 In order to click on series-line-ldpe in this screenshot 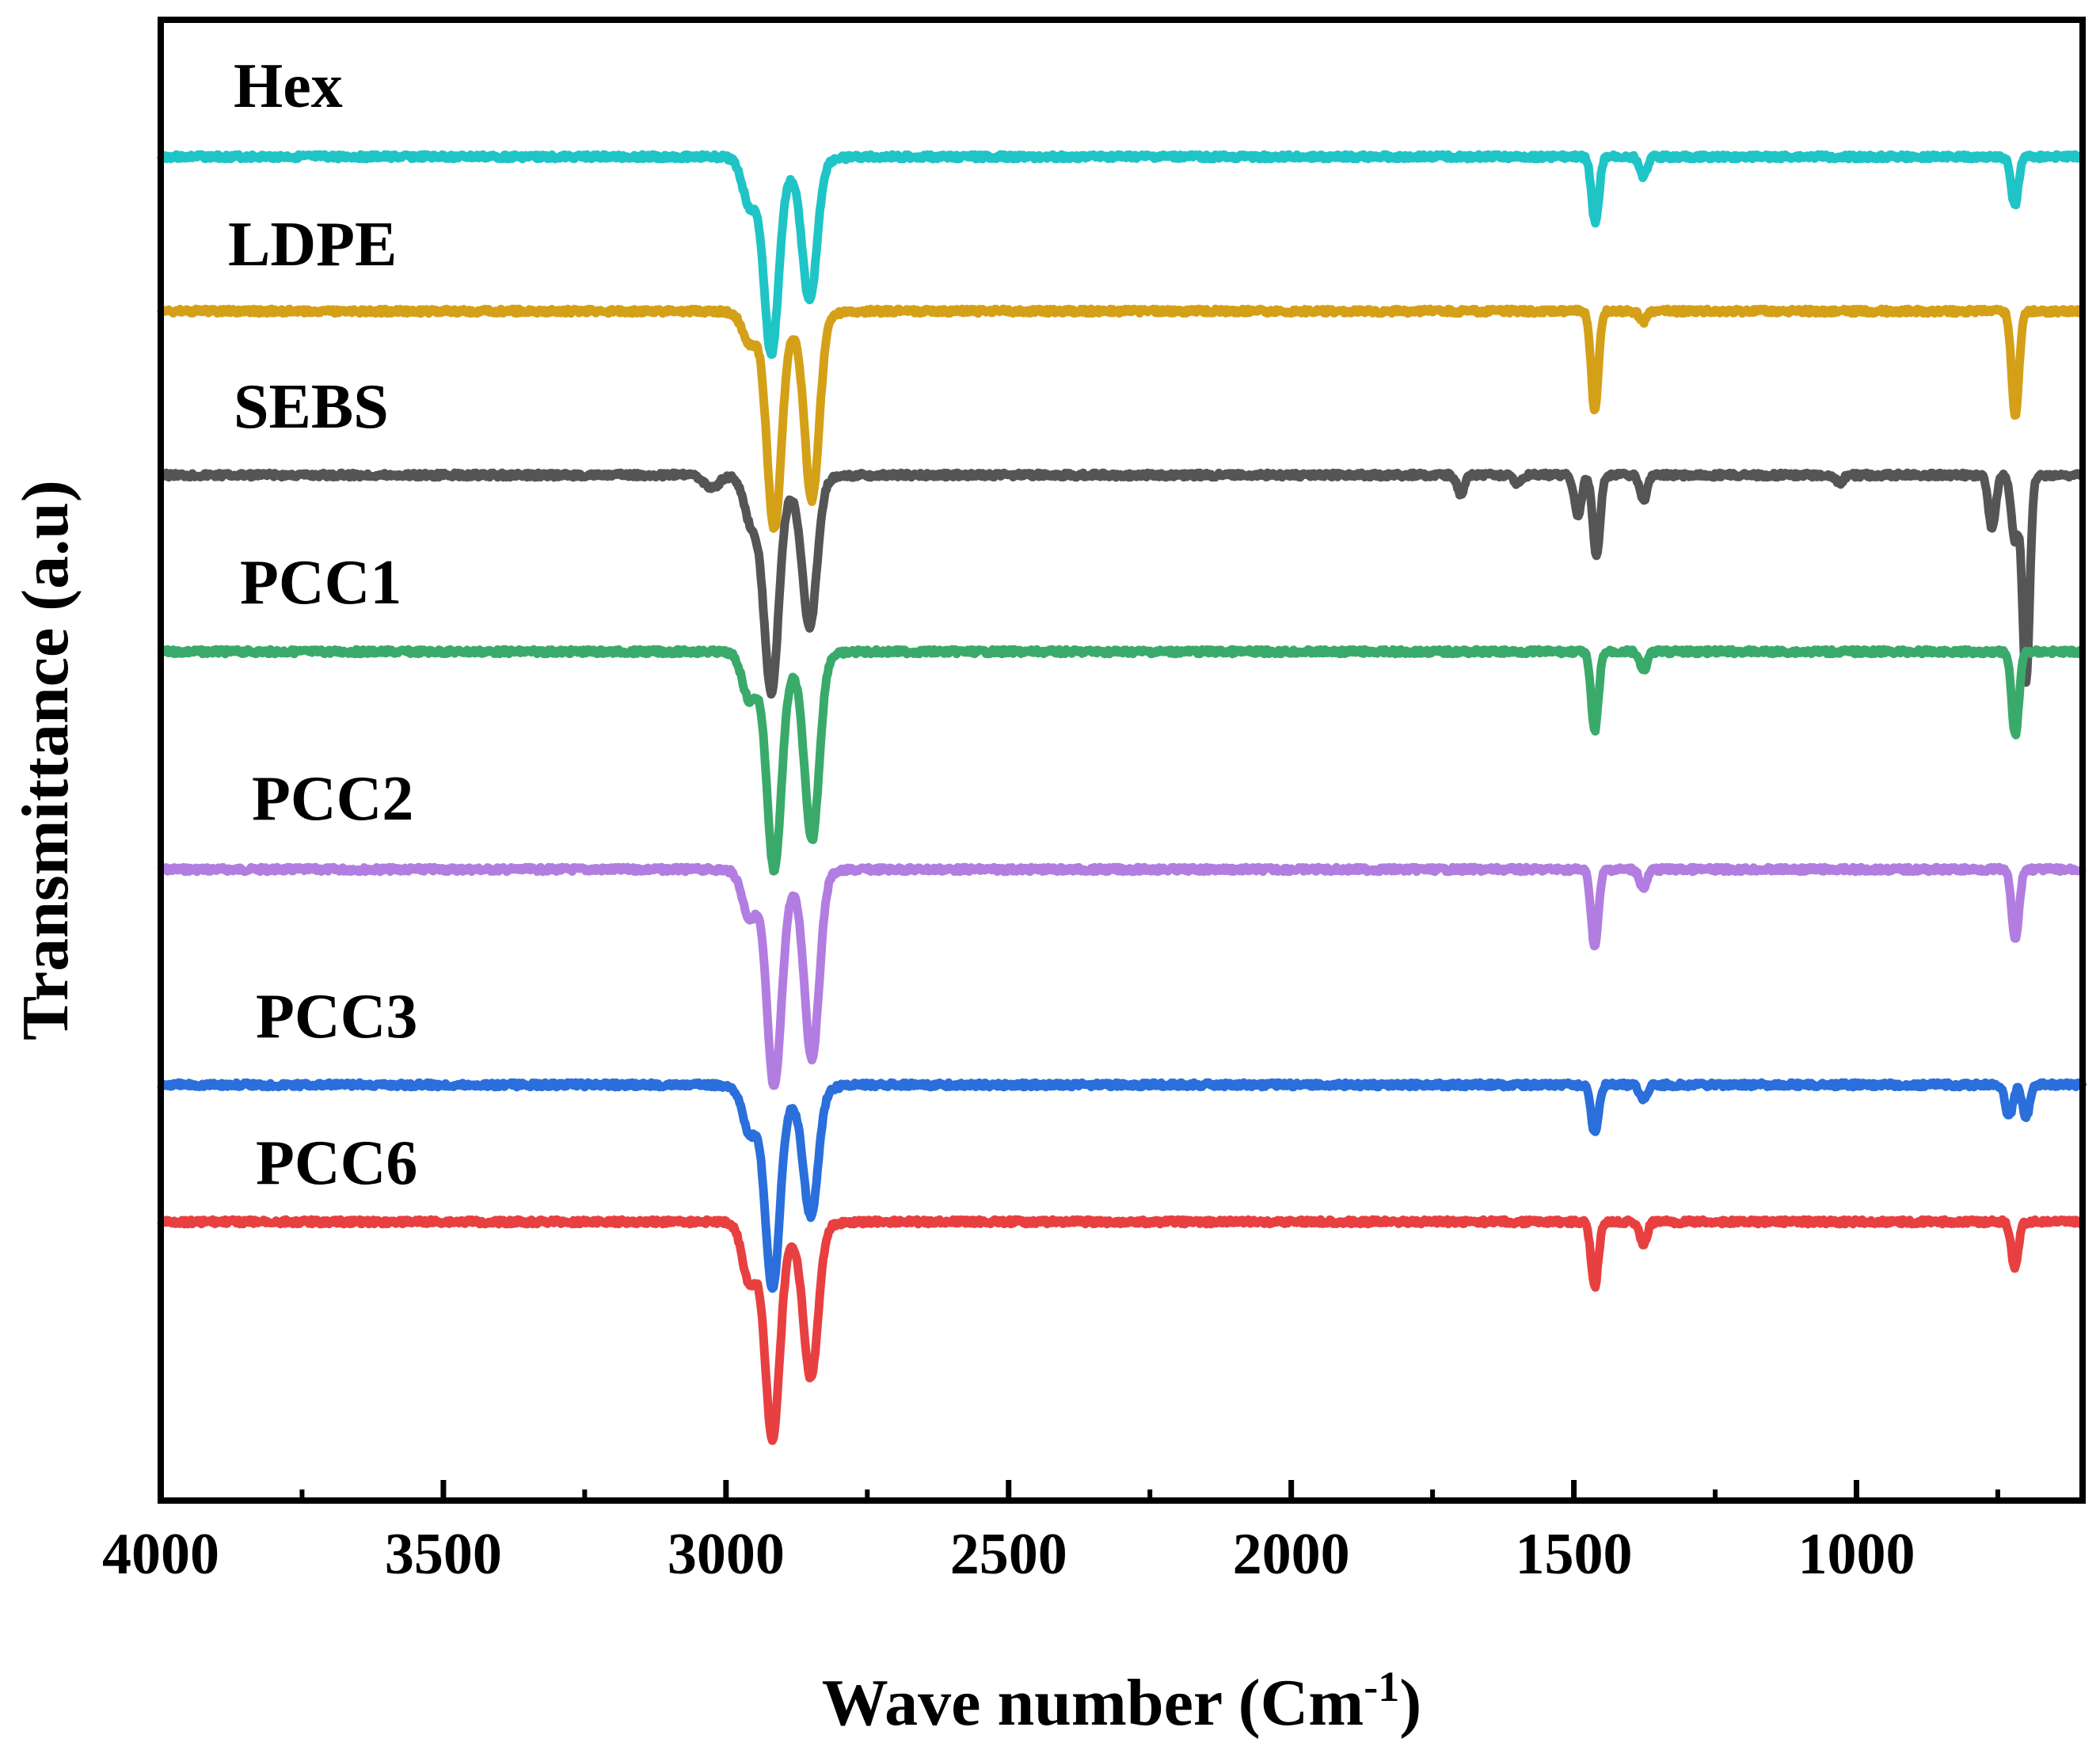, I will do `click(1121, 418)`.